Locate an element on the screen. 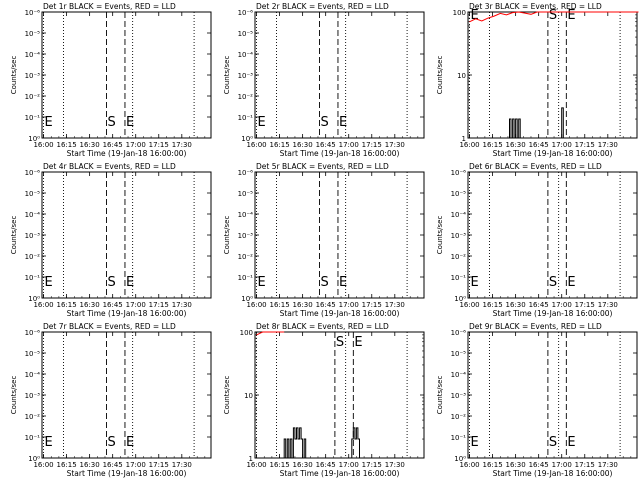  chart-title: Det 7r BLACK = Events, RED = LLD is located at coordinates (109, 326).